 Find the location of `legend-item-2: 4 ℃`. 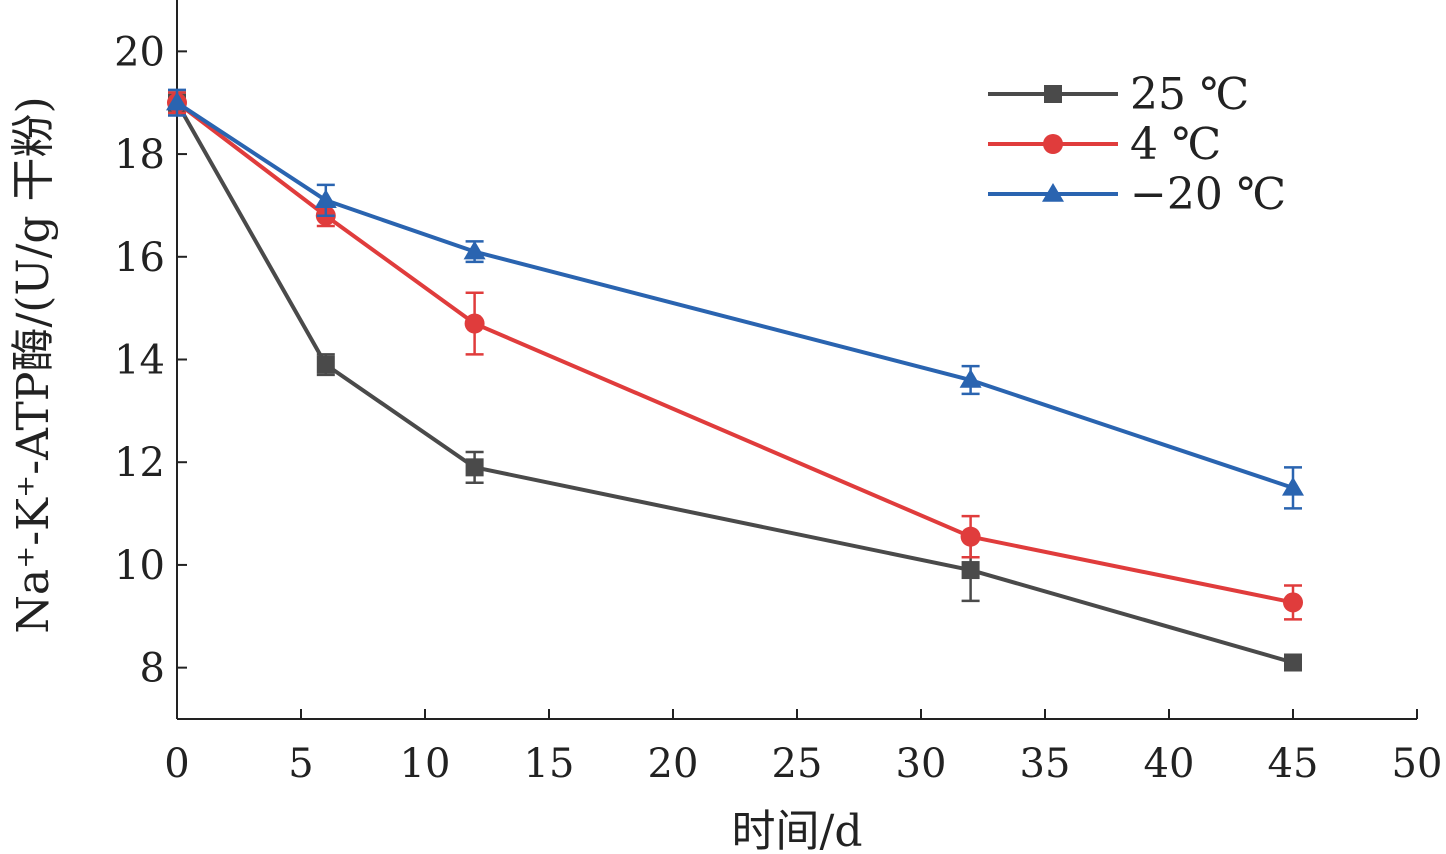

legend-item-2: 4 ℃ is located at coordinates (1104, 144).